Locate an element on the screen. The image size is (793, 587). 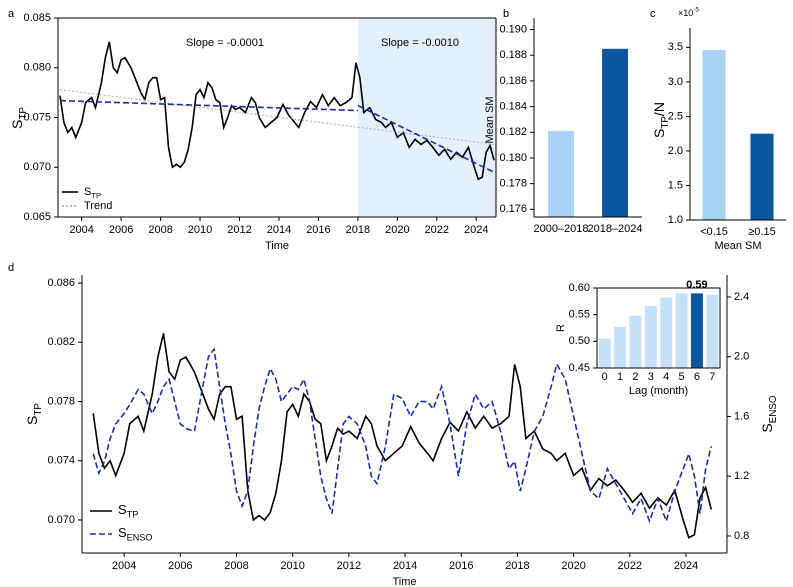
axis-multiplier-part: ×10 is located at coordinates (685, 13).